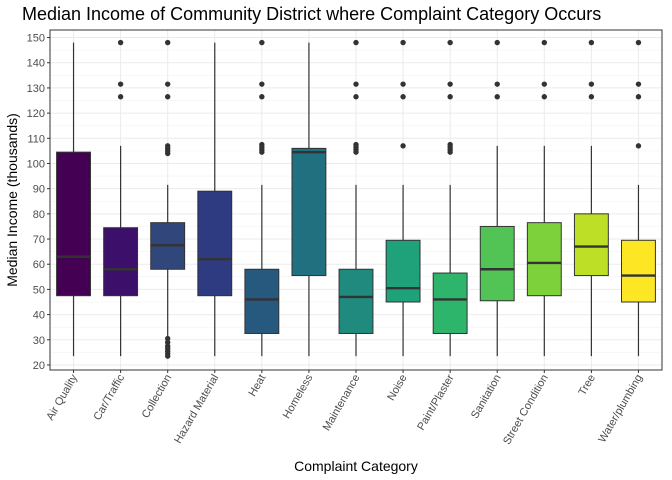  I want to click on x-tick-label: Air Quality, so click(62, 397).